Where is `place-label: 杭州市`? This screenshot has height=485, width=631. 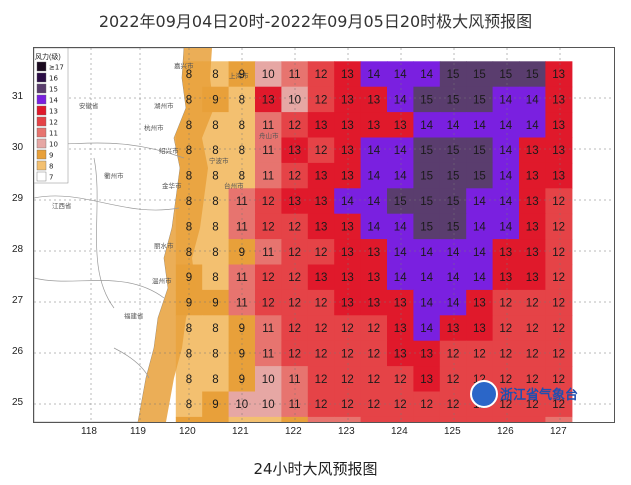
place-label: 杭州市 is located at coordinates (154, 127).